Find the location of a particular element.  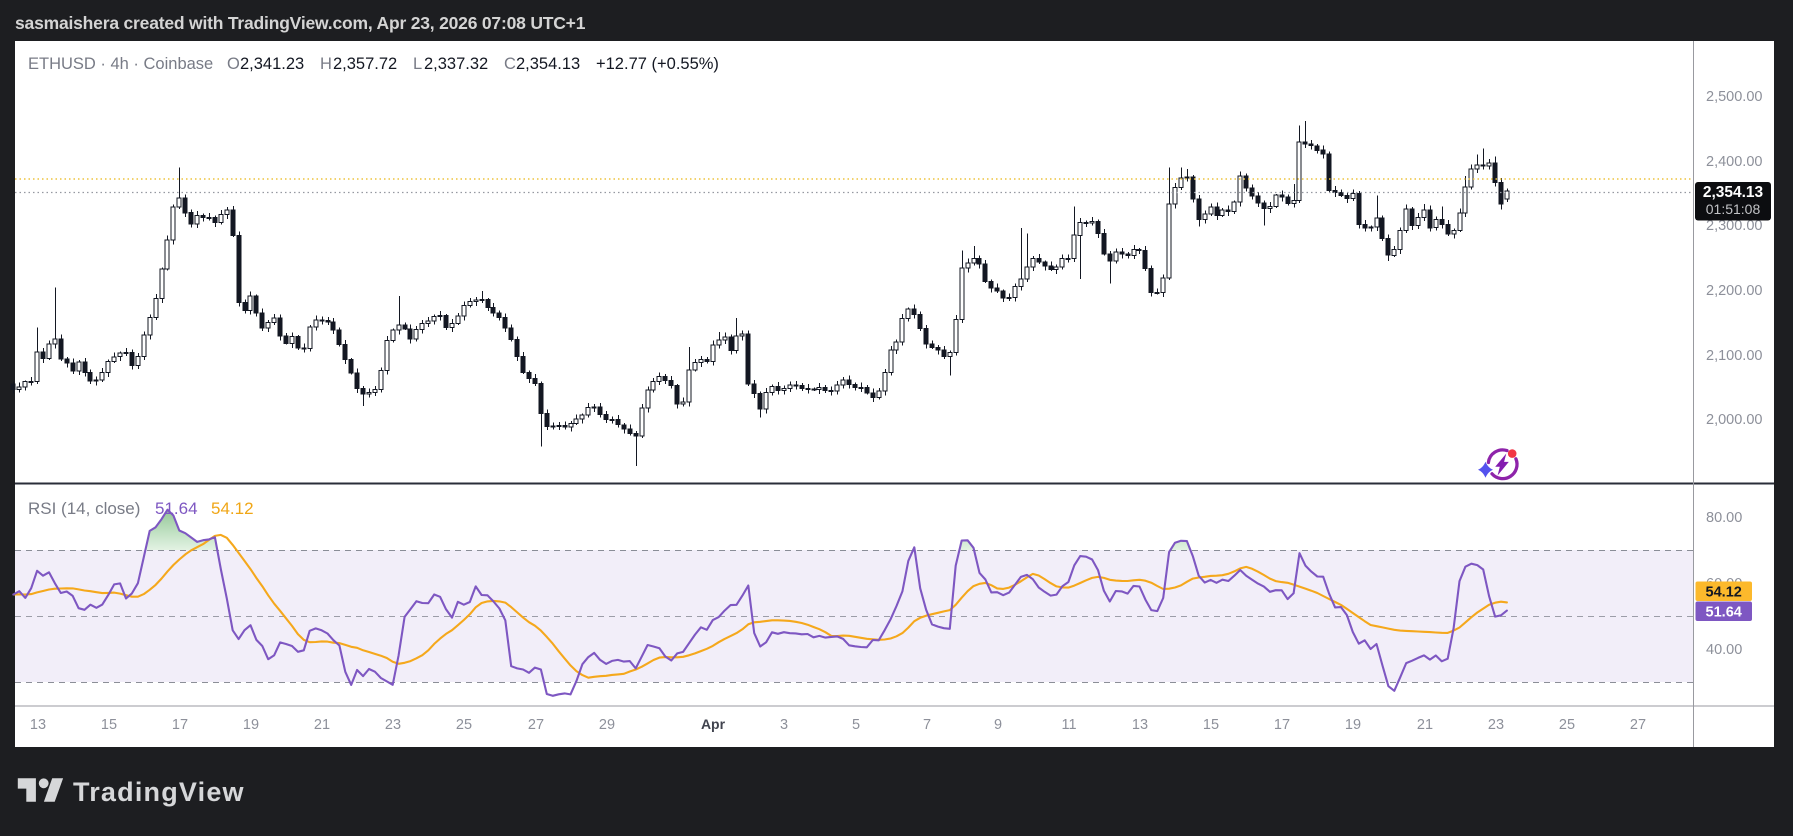

svg-text: 9 is located at coordinates (998, 725).